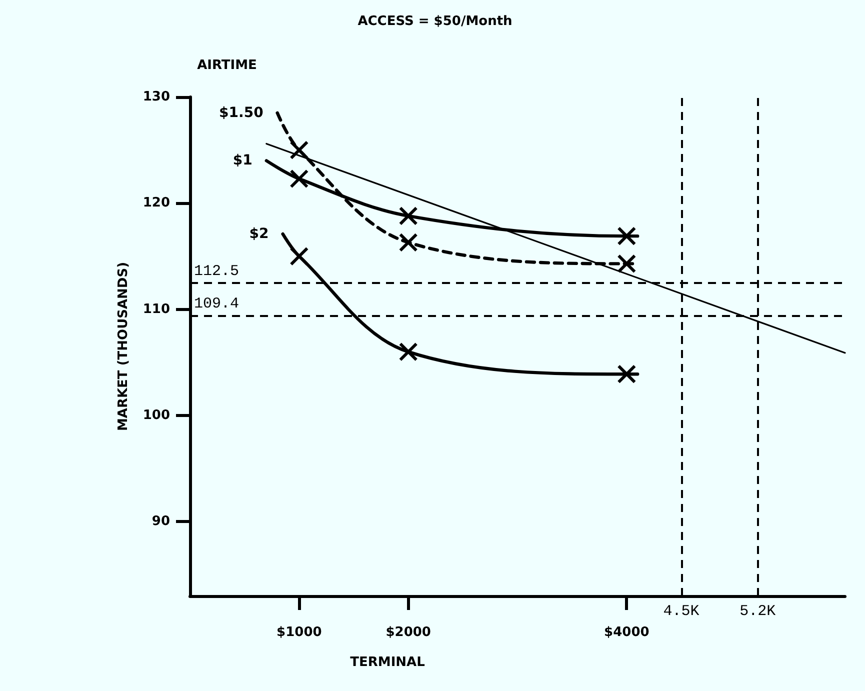 This screenshot has width=865, height=691. What do you see at coordinates (627, 632) in the screenshot?
I see `x-tick-label: $4000` at bounding box center [627, 632].